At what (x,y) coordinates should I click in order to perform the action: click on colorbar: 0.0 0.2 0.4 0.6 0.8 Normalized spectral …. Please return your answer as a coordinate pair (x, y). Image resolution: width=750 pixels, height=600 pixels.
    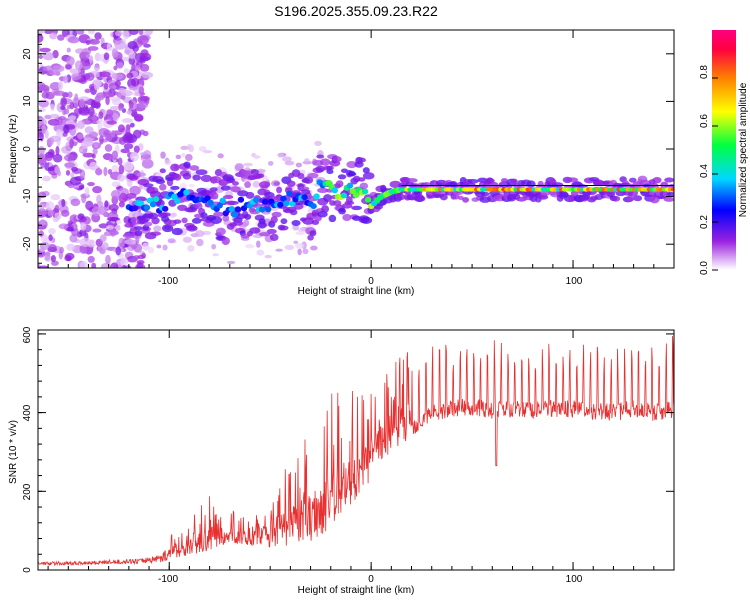
    Looking at the image, I should click on (724, 152).